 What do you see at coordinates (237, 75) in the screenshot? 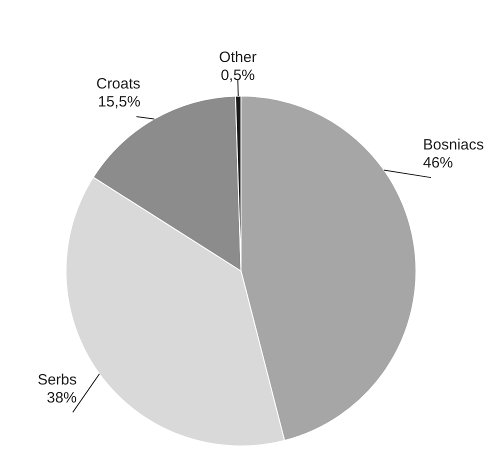
I see `data-label: 0,5%` at bounding box center [237, 75].